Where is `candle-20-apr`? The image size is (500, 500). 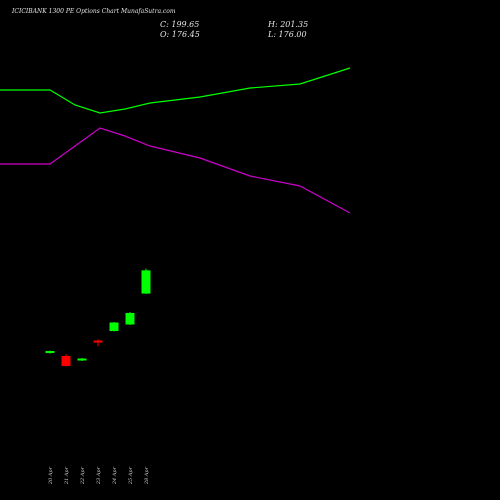 candle-20-apr is located at coordinates (50, 352).